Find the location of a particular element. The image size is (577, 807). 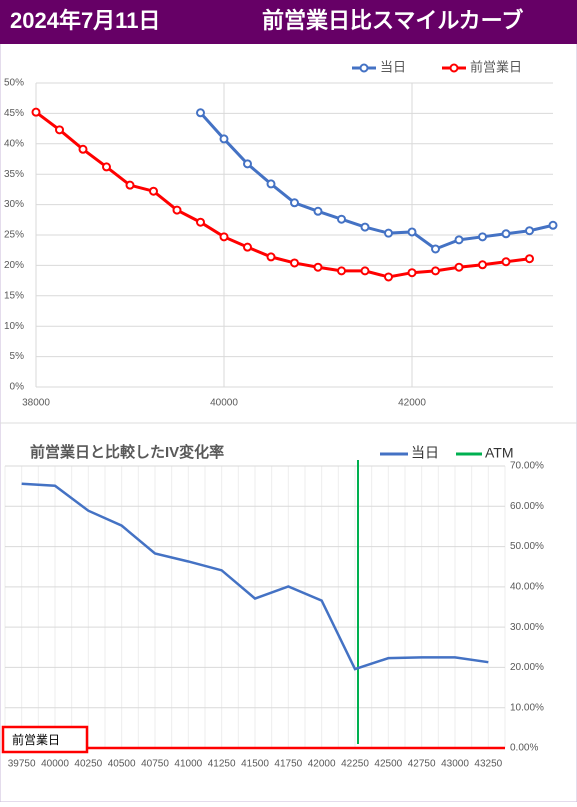

header-title: 前営業日比スマイルカーブ is located at coordinates (392, 20).